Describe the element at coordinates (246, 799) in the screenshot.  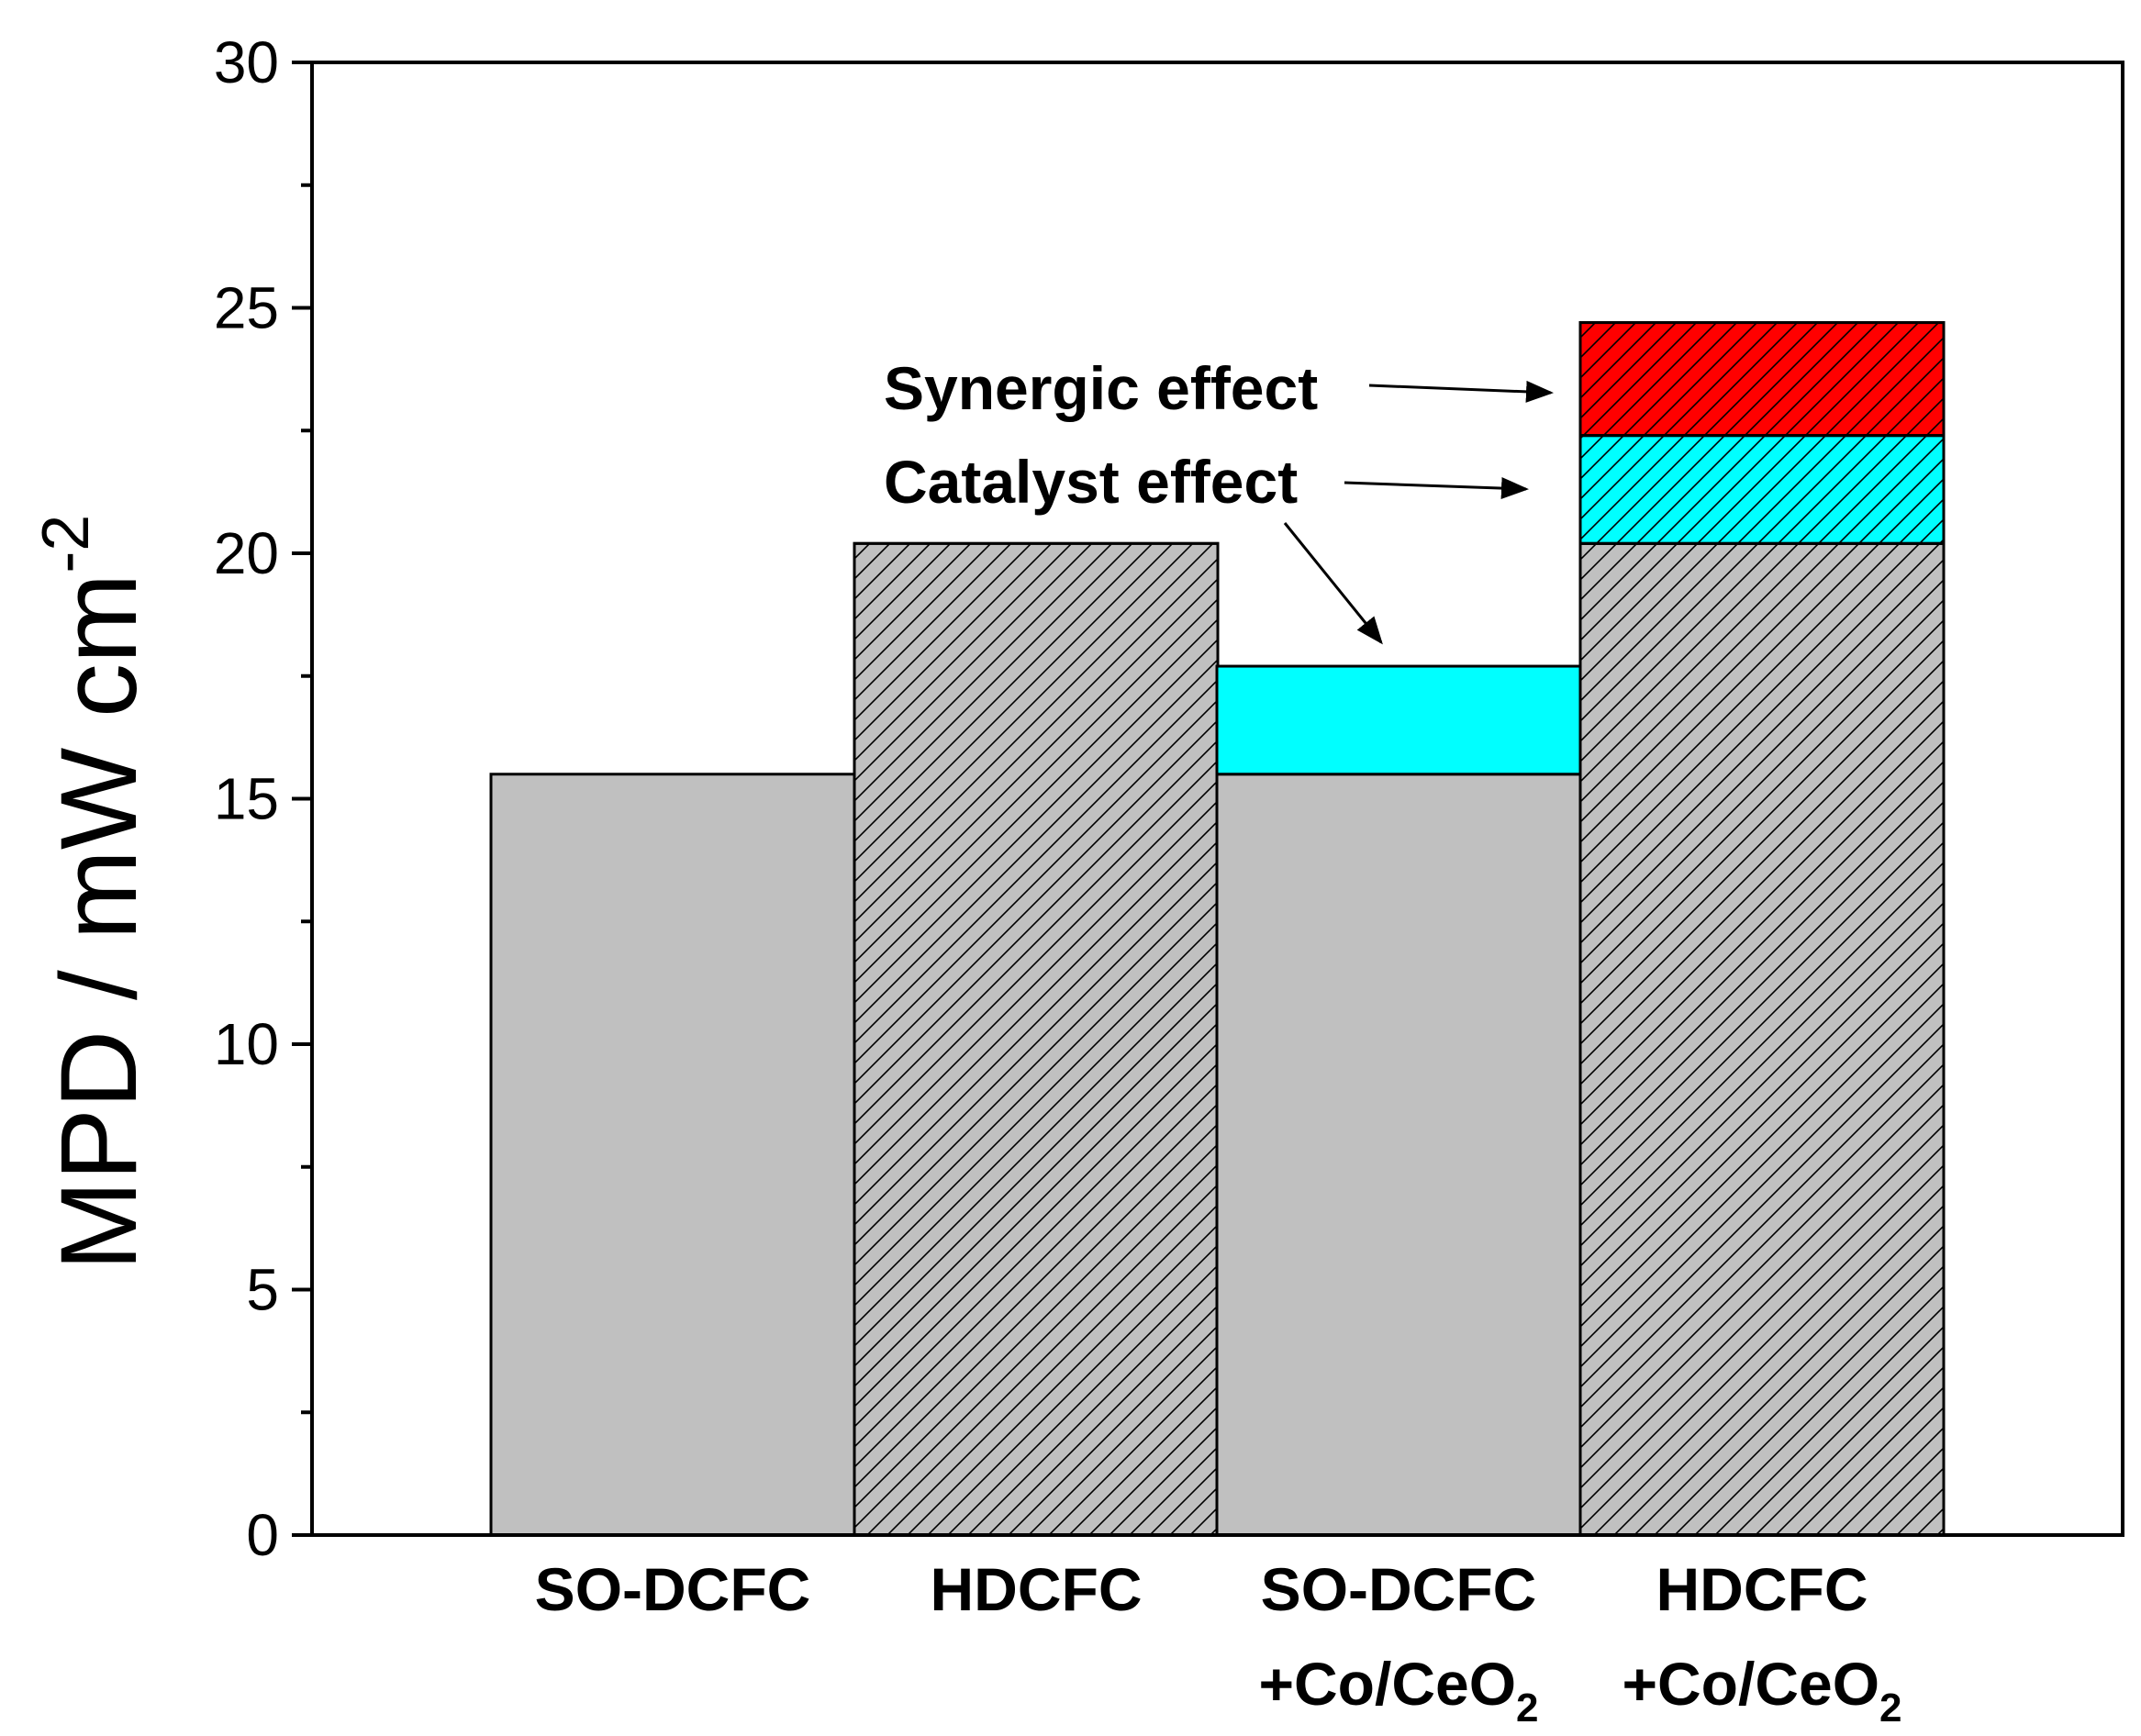
I see `y-tick-label: 15` at that location.